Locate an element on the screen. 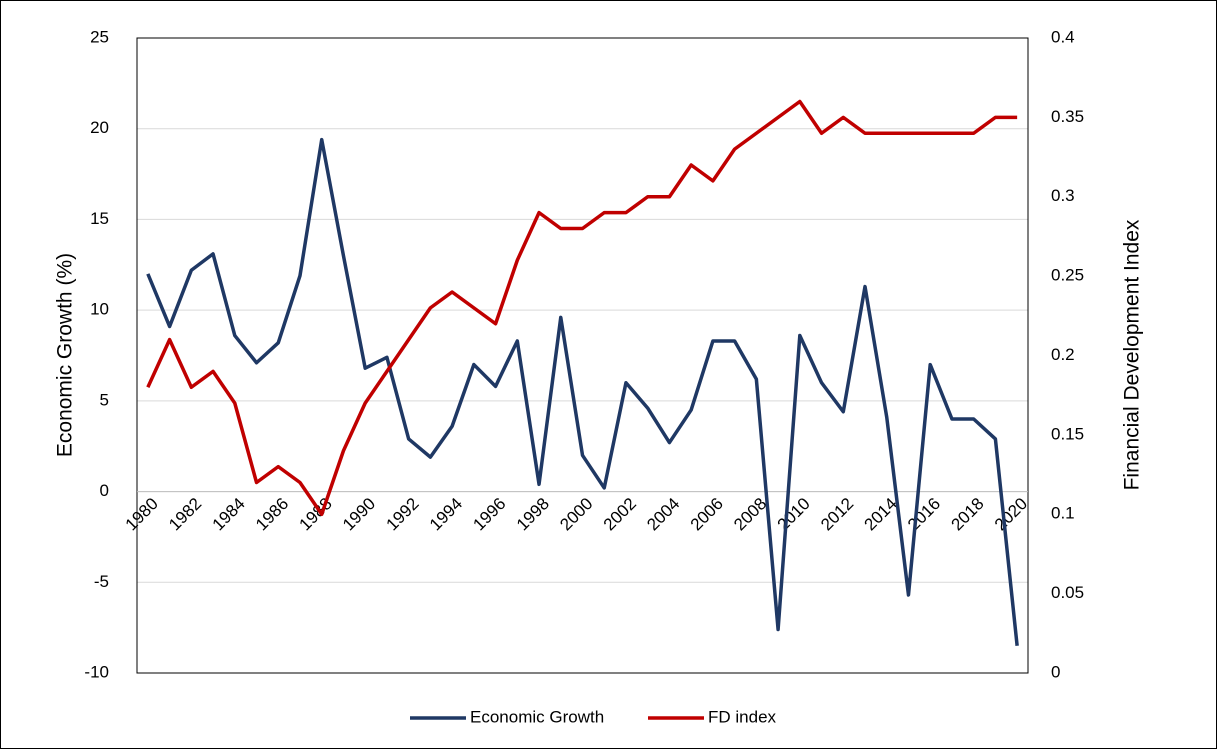  y2-tick-label: 0.25 is located at coordinates (1067, 275).